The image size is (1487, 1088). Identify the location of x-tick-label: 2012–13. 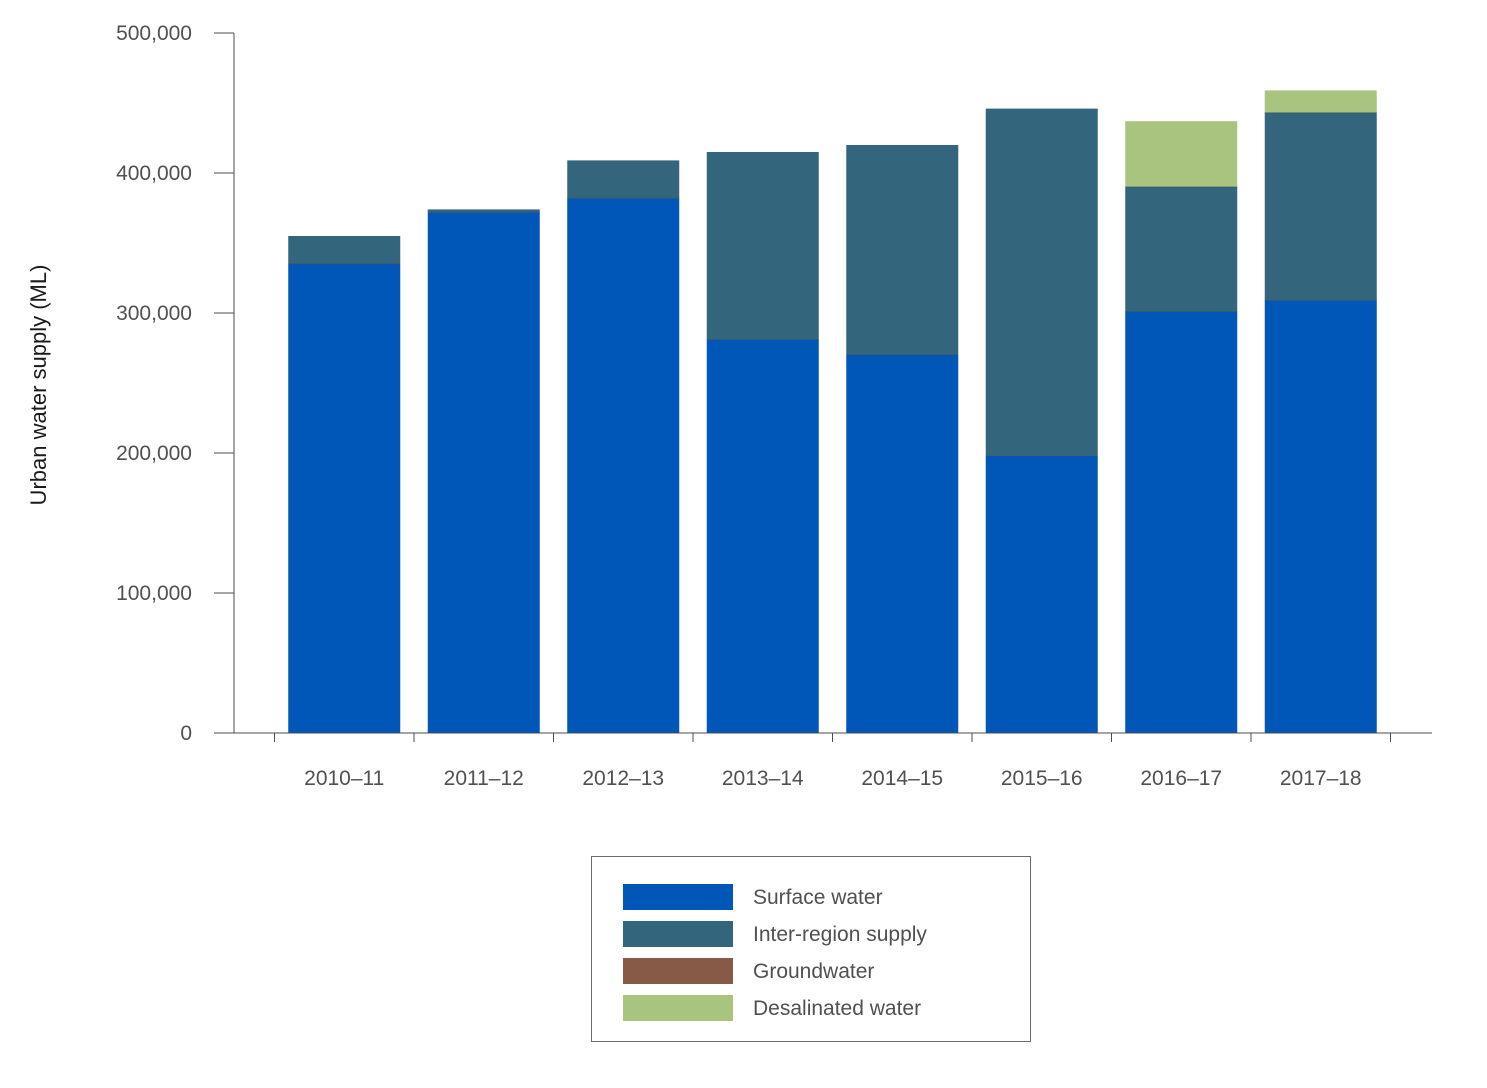
(623, 778).